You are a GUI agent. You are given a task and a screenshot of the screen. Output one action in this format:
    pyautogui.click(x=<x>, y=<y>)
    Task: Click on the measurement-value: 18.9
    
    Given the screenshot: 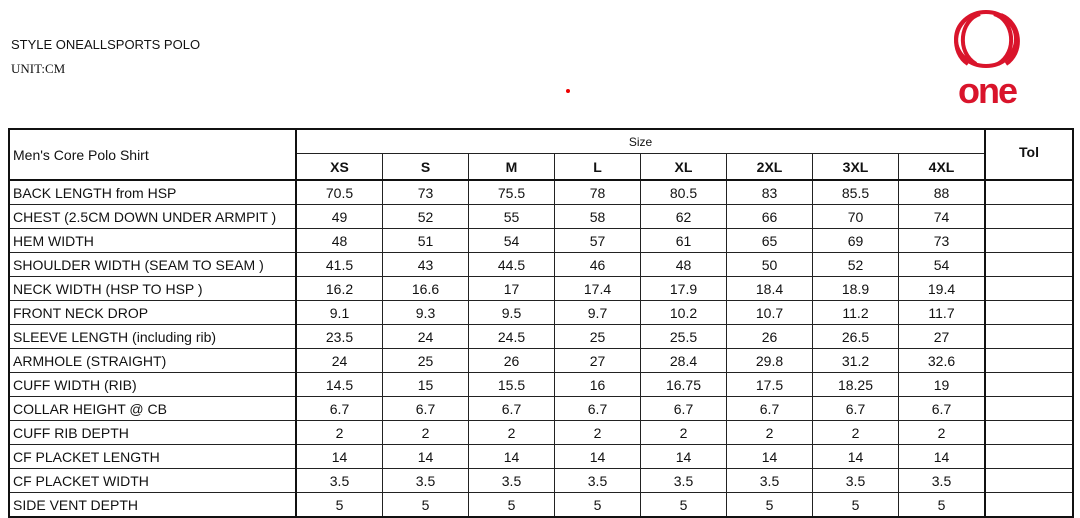 What is the action you would take?
    pyautogui.click(x=855, y=288)
    